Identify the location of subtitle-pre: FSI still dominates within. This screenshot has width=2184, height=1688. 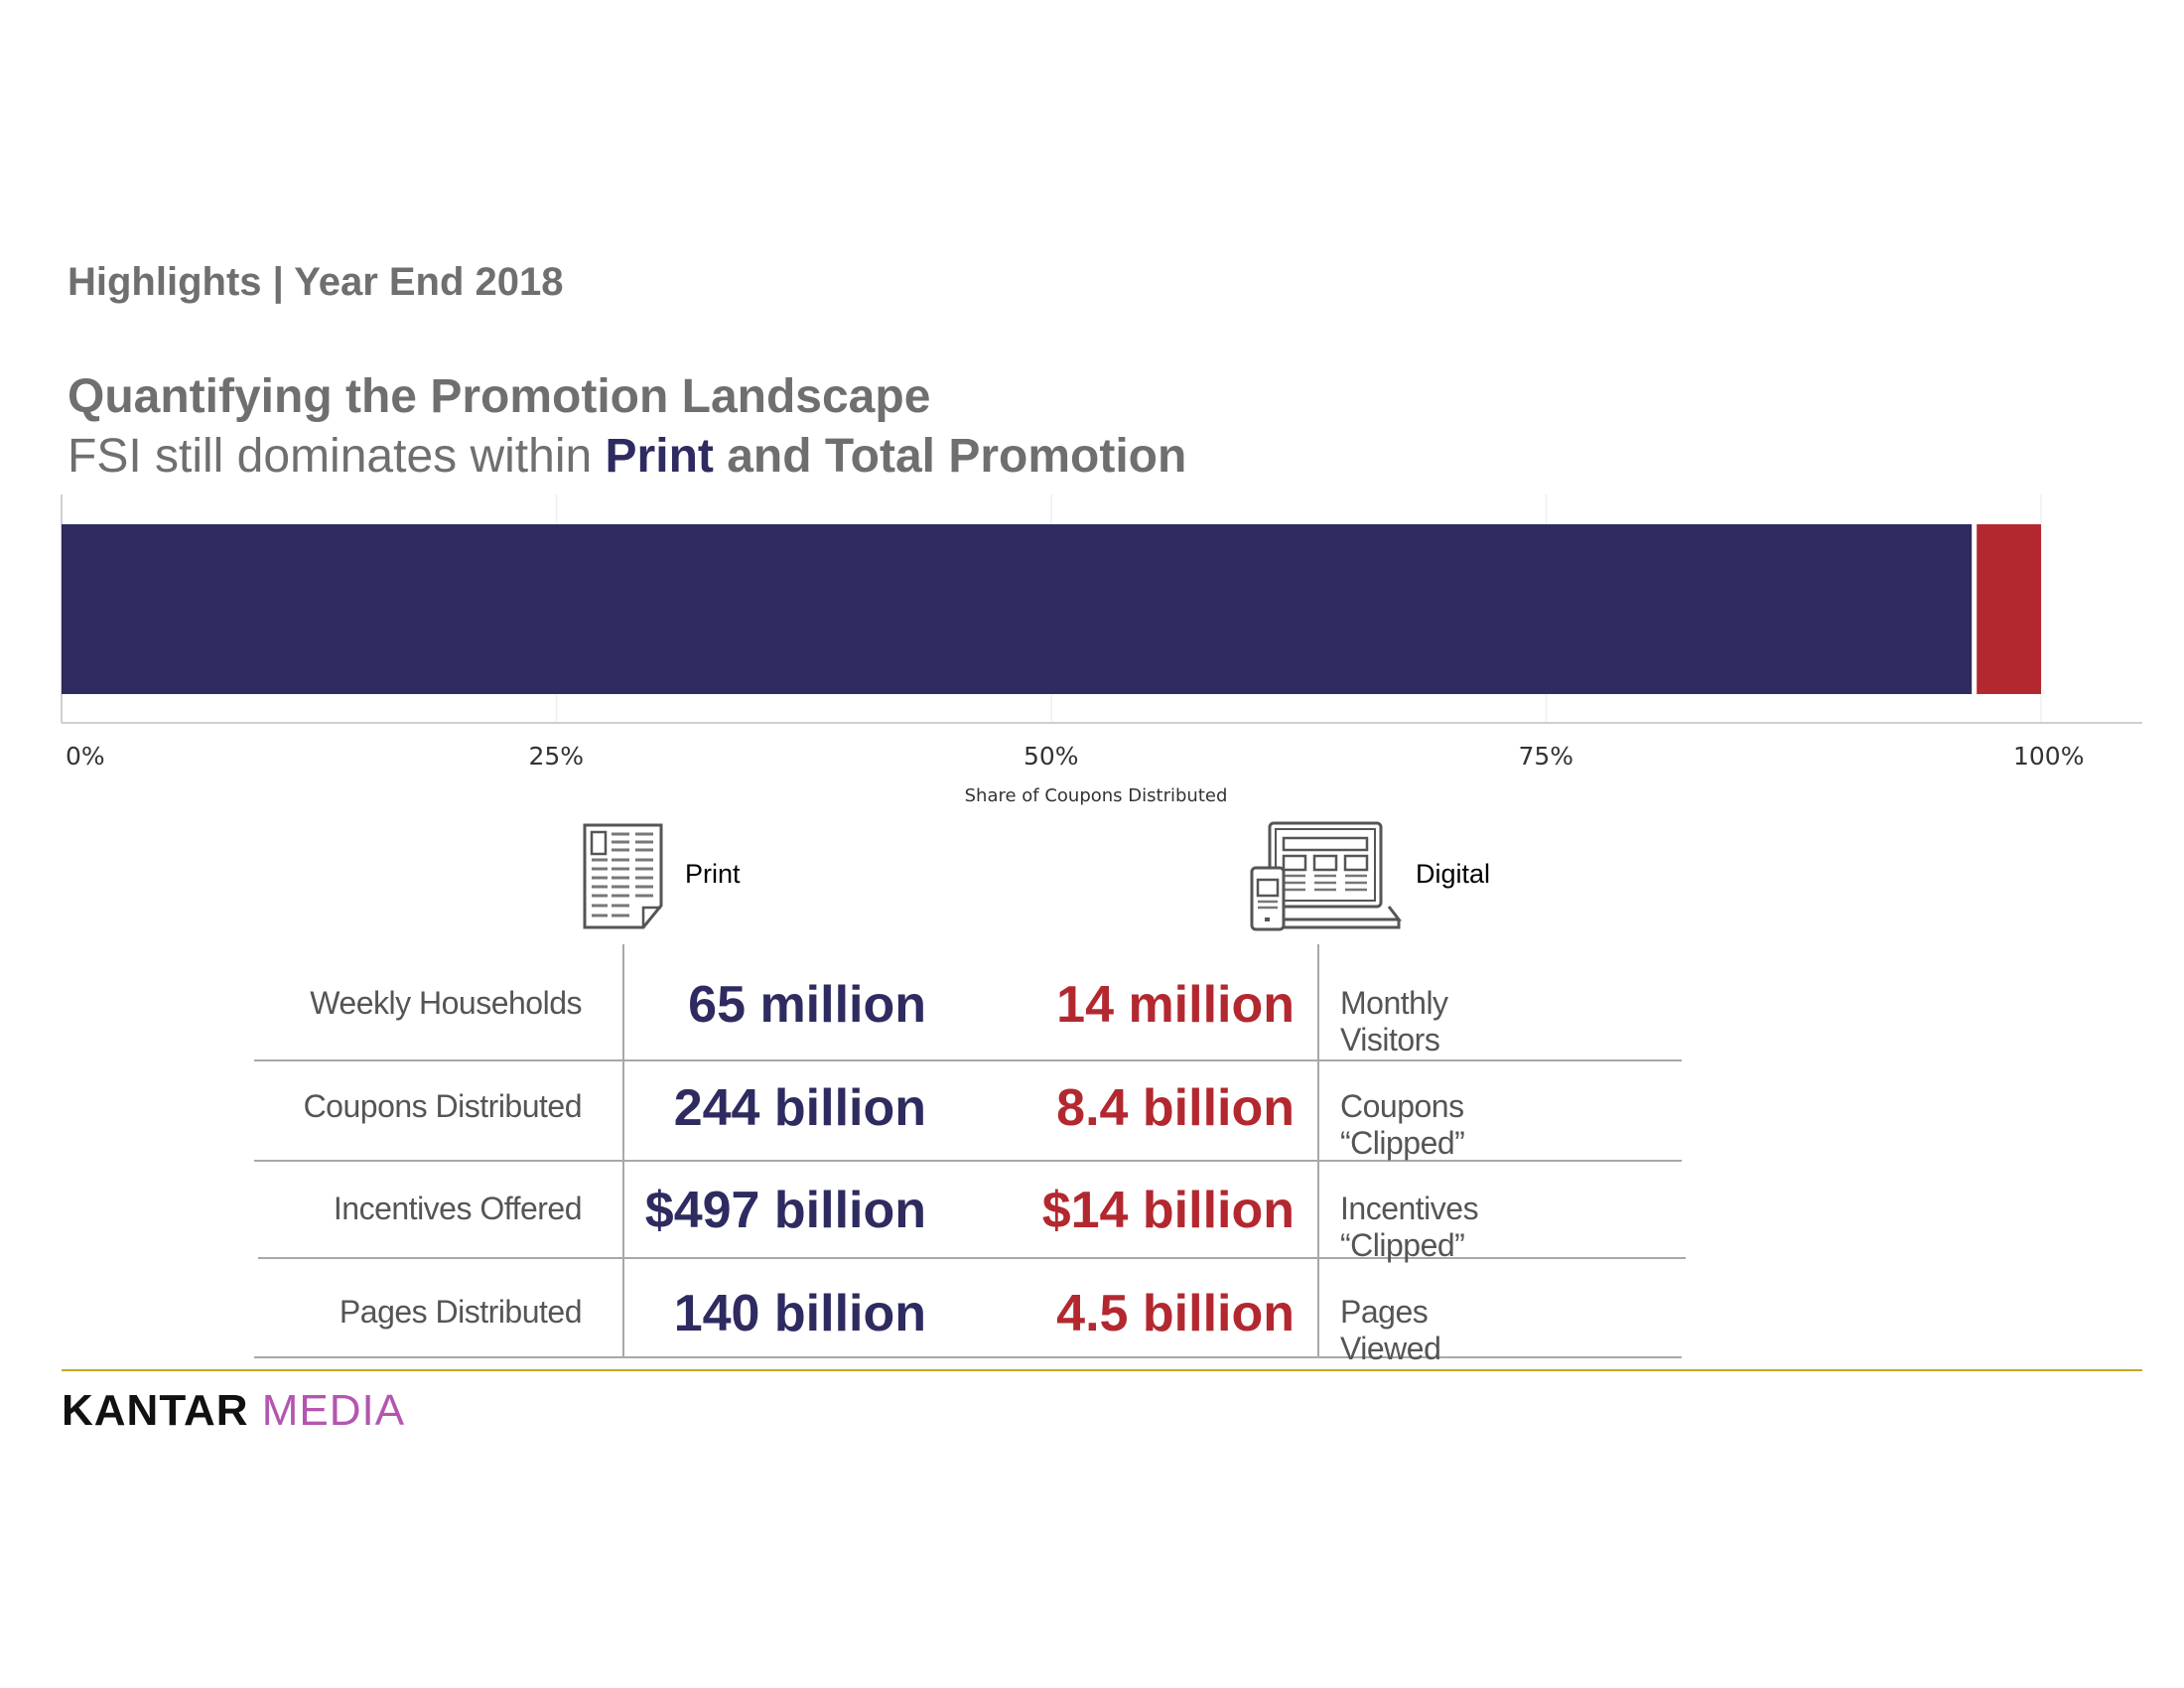
(337, 456).